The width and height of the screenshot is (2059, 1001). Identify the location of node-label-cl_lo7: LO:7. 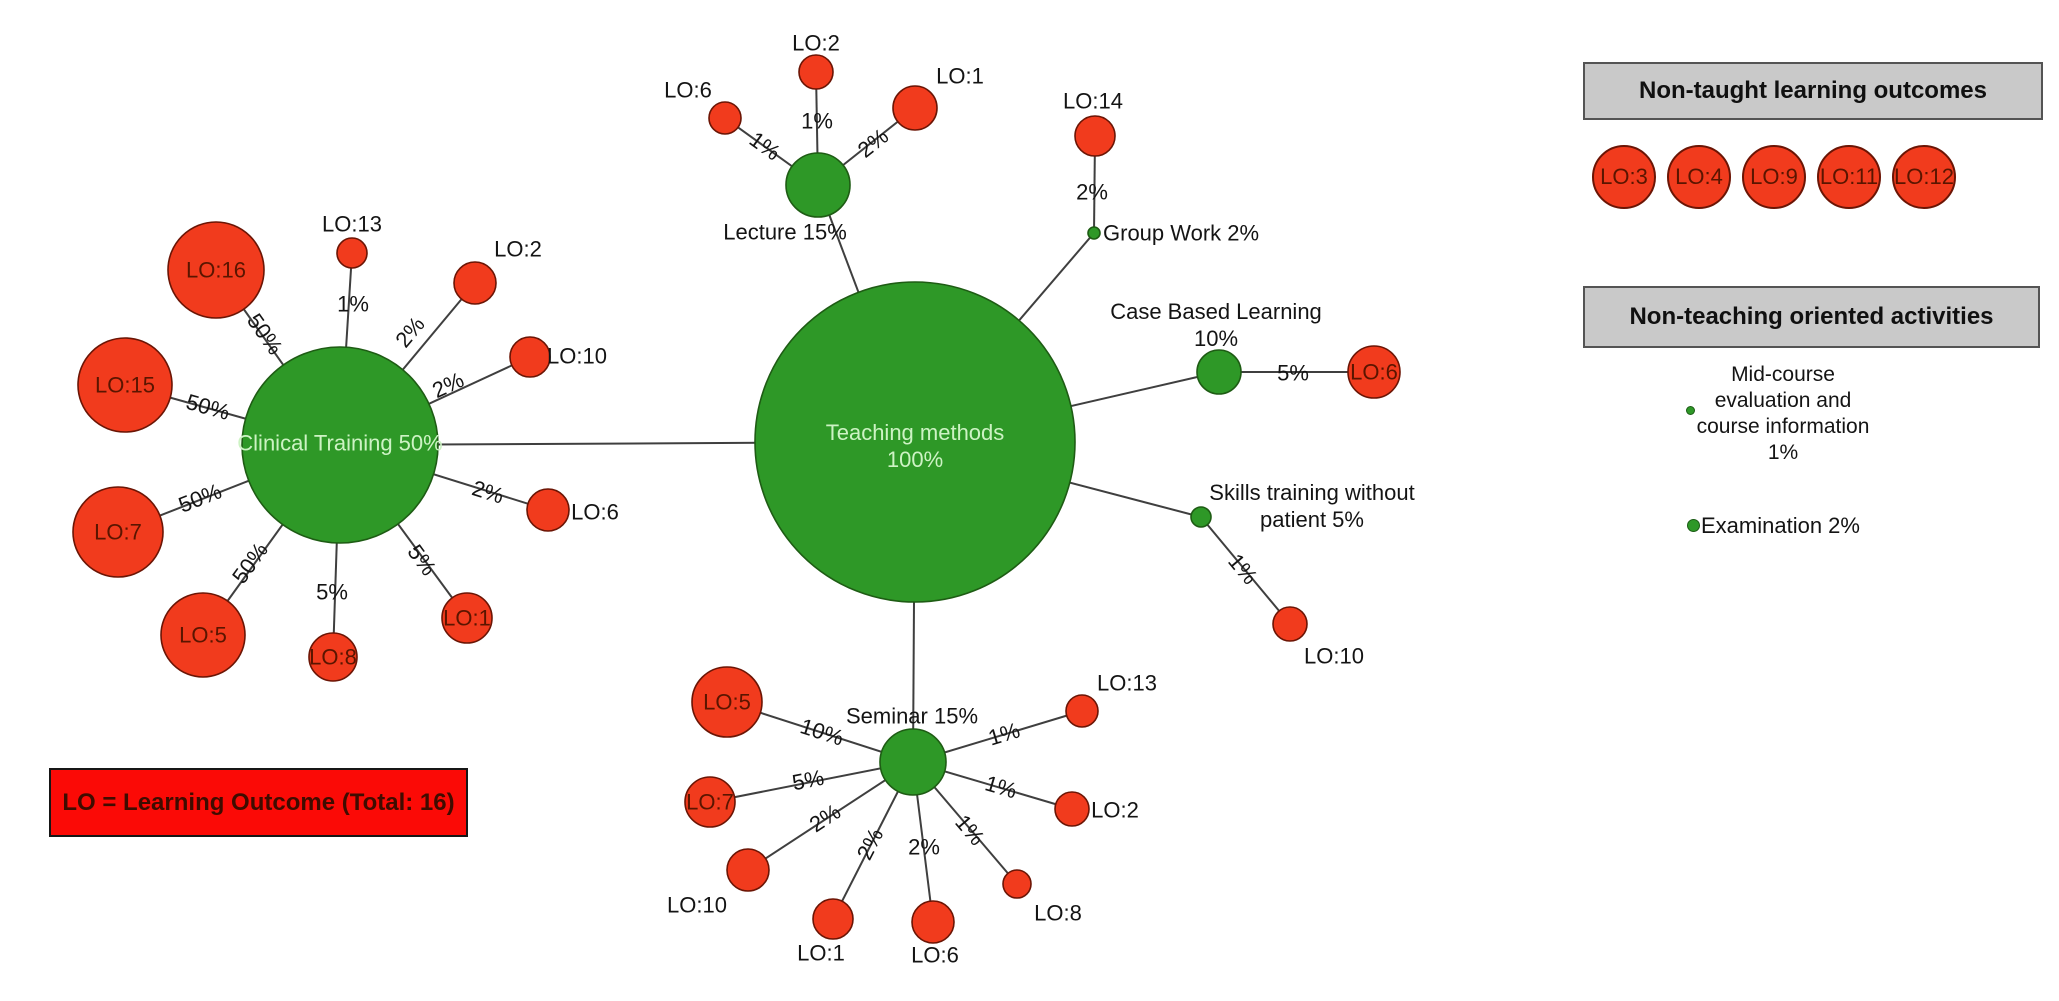
(118, 532).